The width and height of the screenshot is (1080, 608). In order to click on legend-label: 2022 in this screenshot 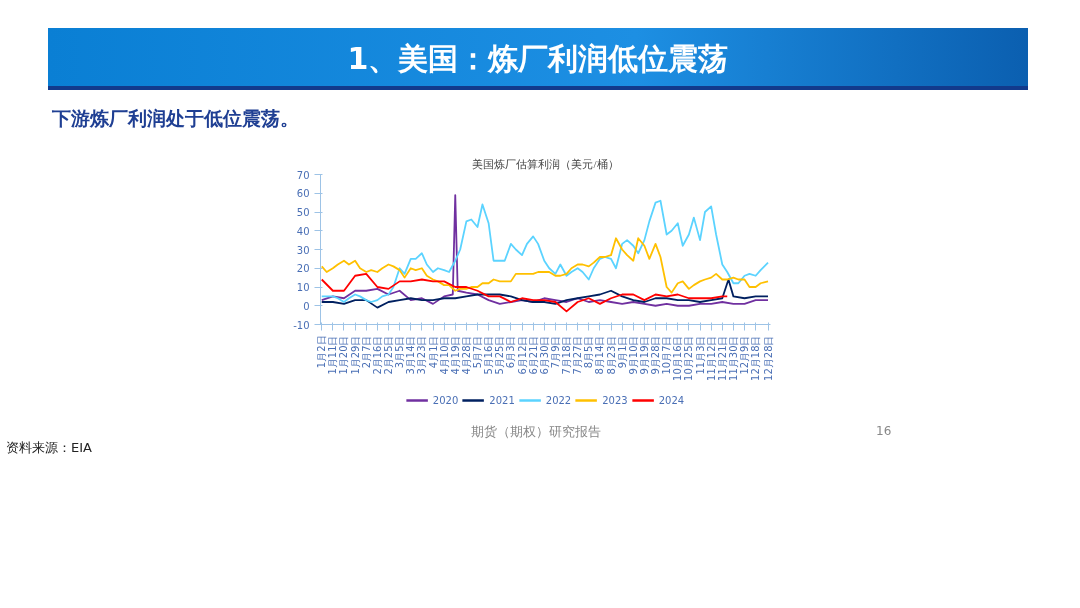, I will do `click(558, 400)`.